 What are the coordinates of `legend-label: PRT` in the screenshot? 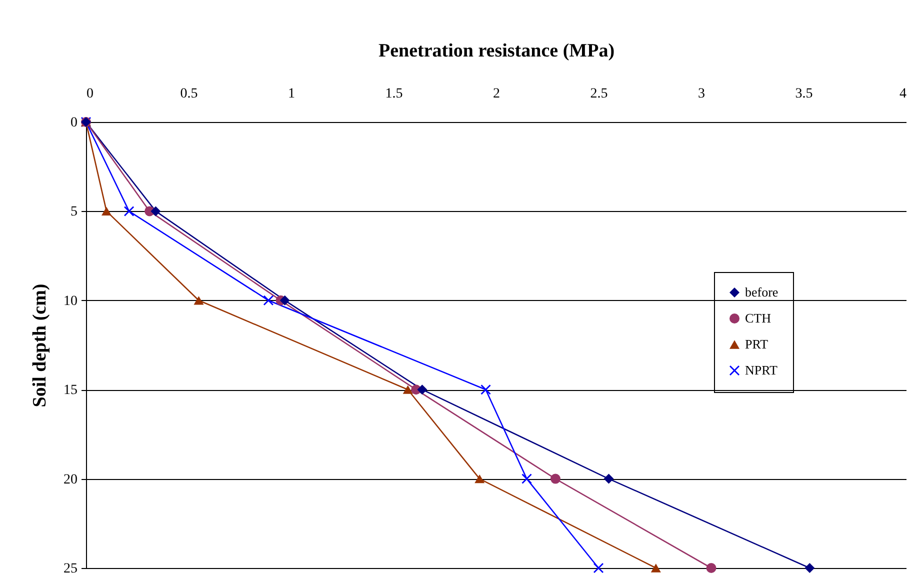 It's located at (756, 344).